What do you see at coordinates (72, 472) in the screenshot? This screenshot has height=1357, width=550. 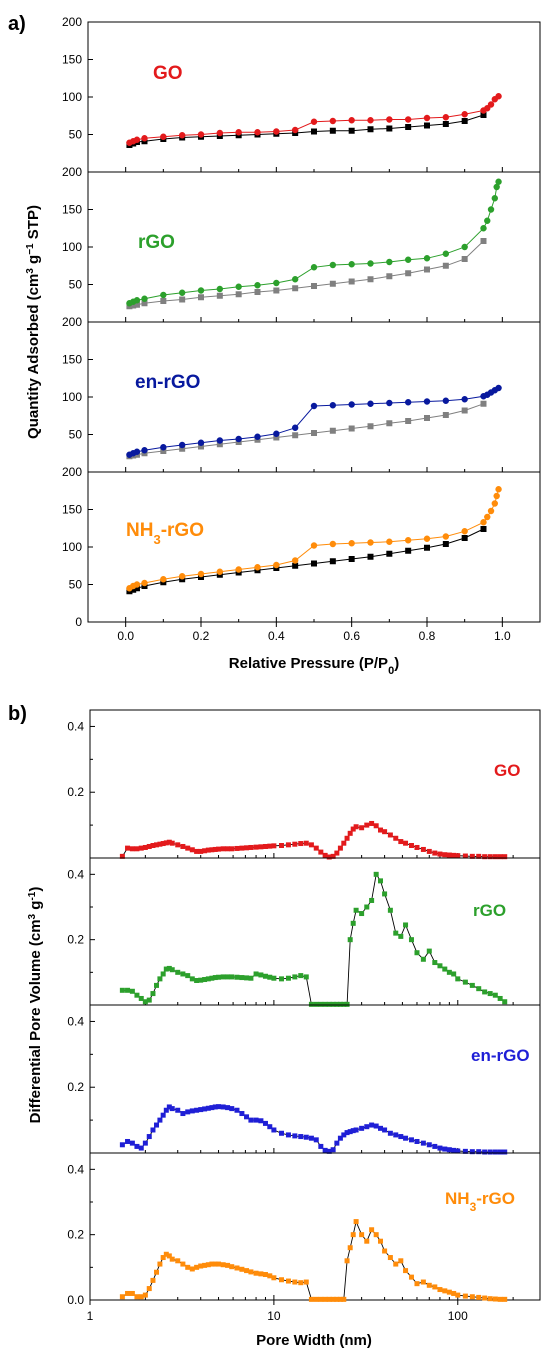 I see `y-tick-label: 200` at bounding box center [72, 472].